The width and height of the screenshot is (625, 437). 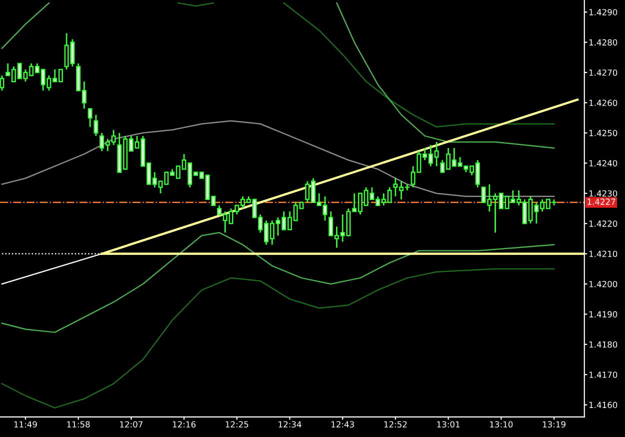 I want to click on x-tick-label: 12:34, so click(x=290, y=424).